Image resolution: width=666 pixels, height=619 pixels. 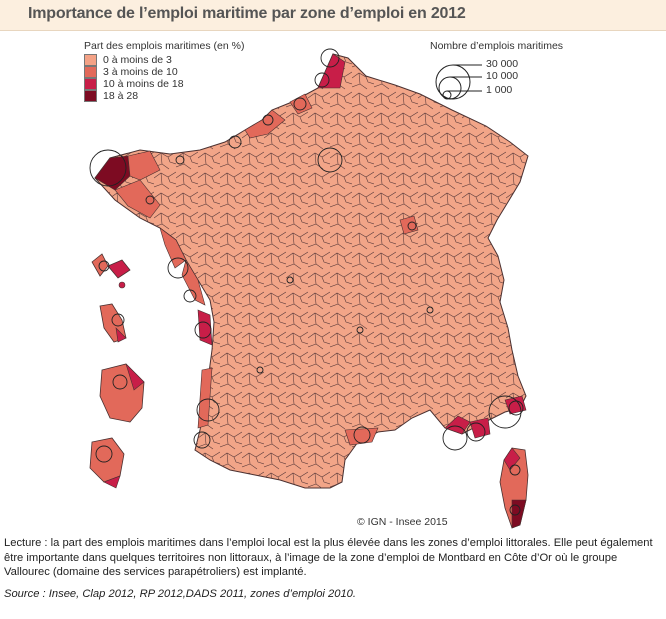 I want to click on count-label-1000: 1 000, so click(x=499, y=90).